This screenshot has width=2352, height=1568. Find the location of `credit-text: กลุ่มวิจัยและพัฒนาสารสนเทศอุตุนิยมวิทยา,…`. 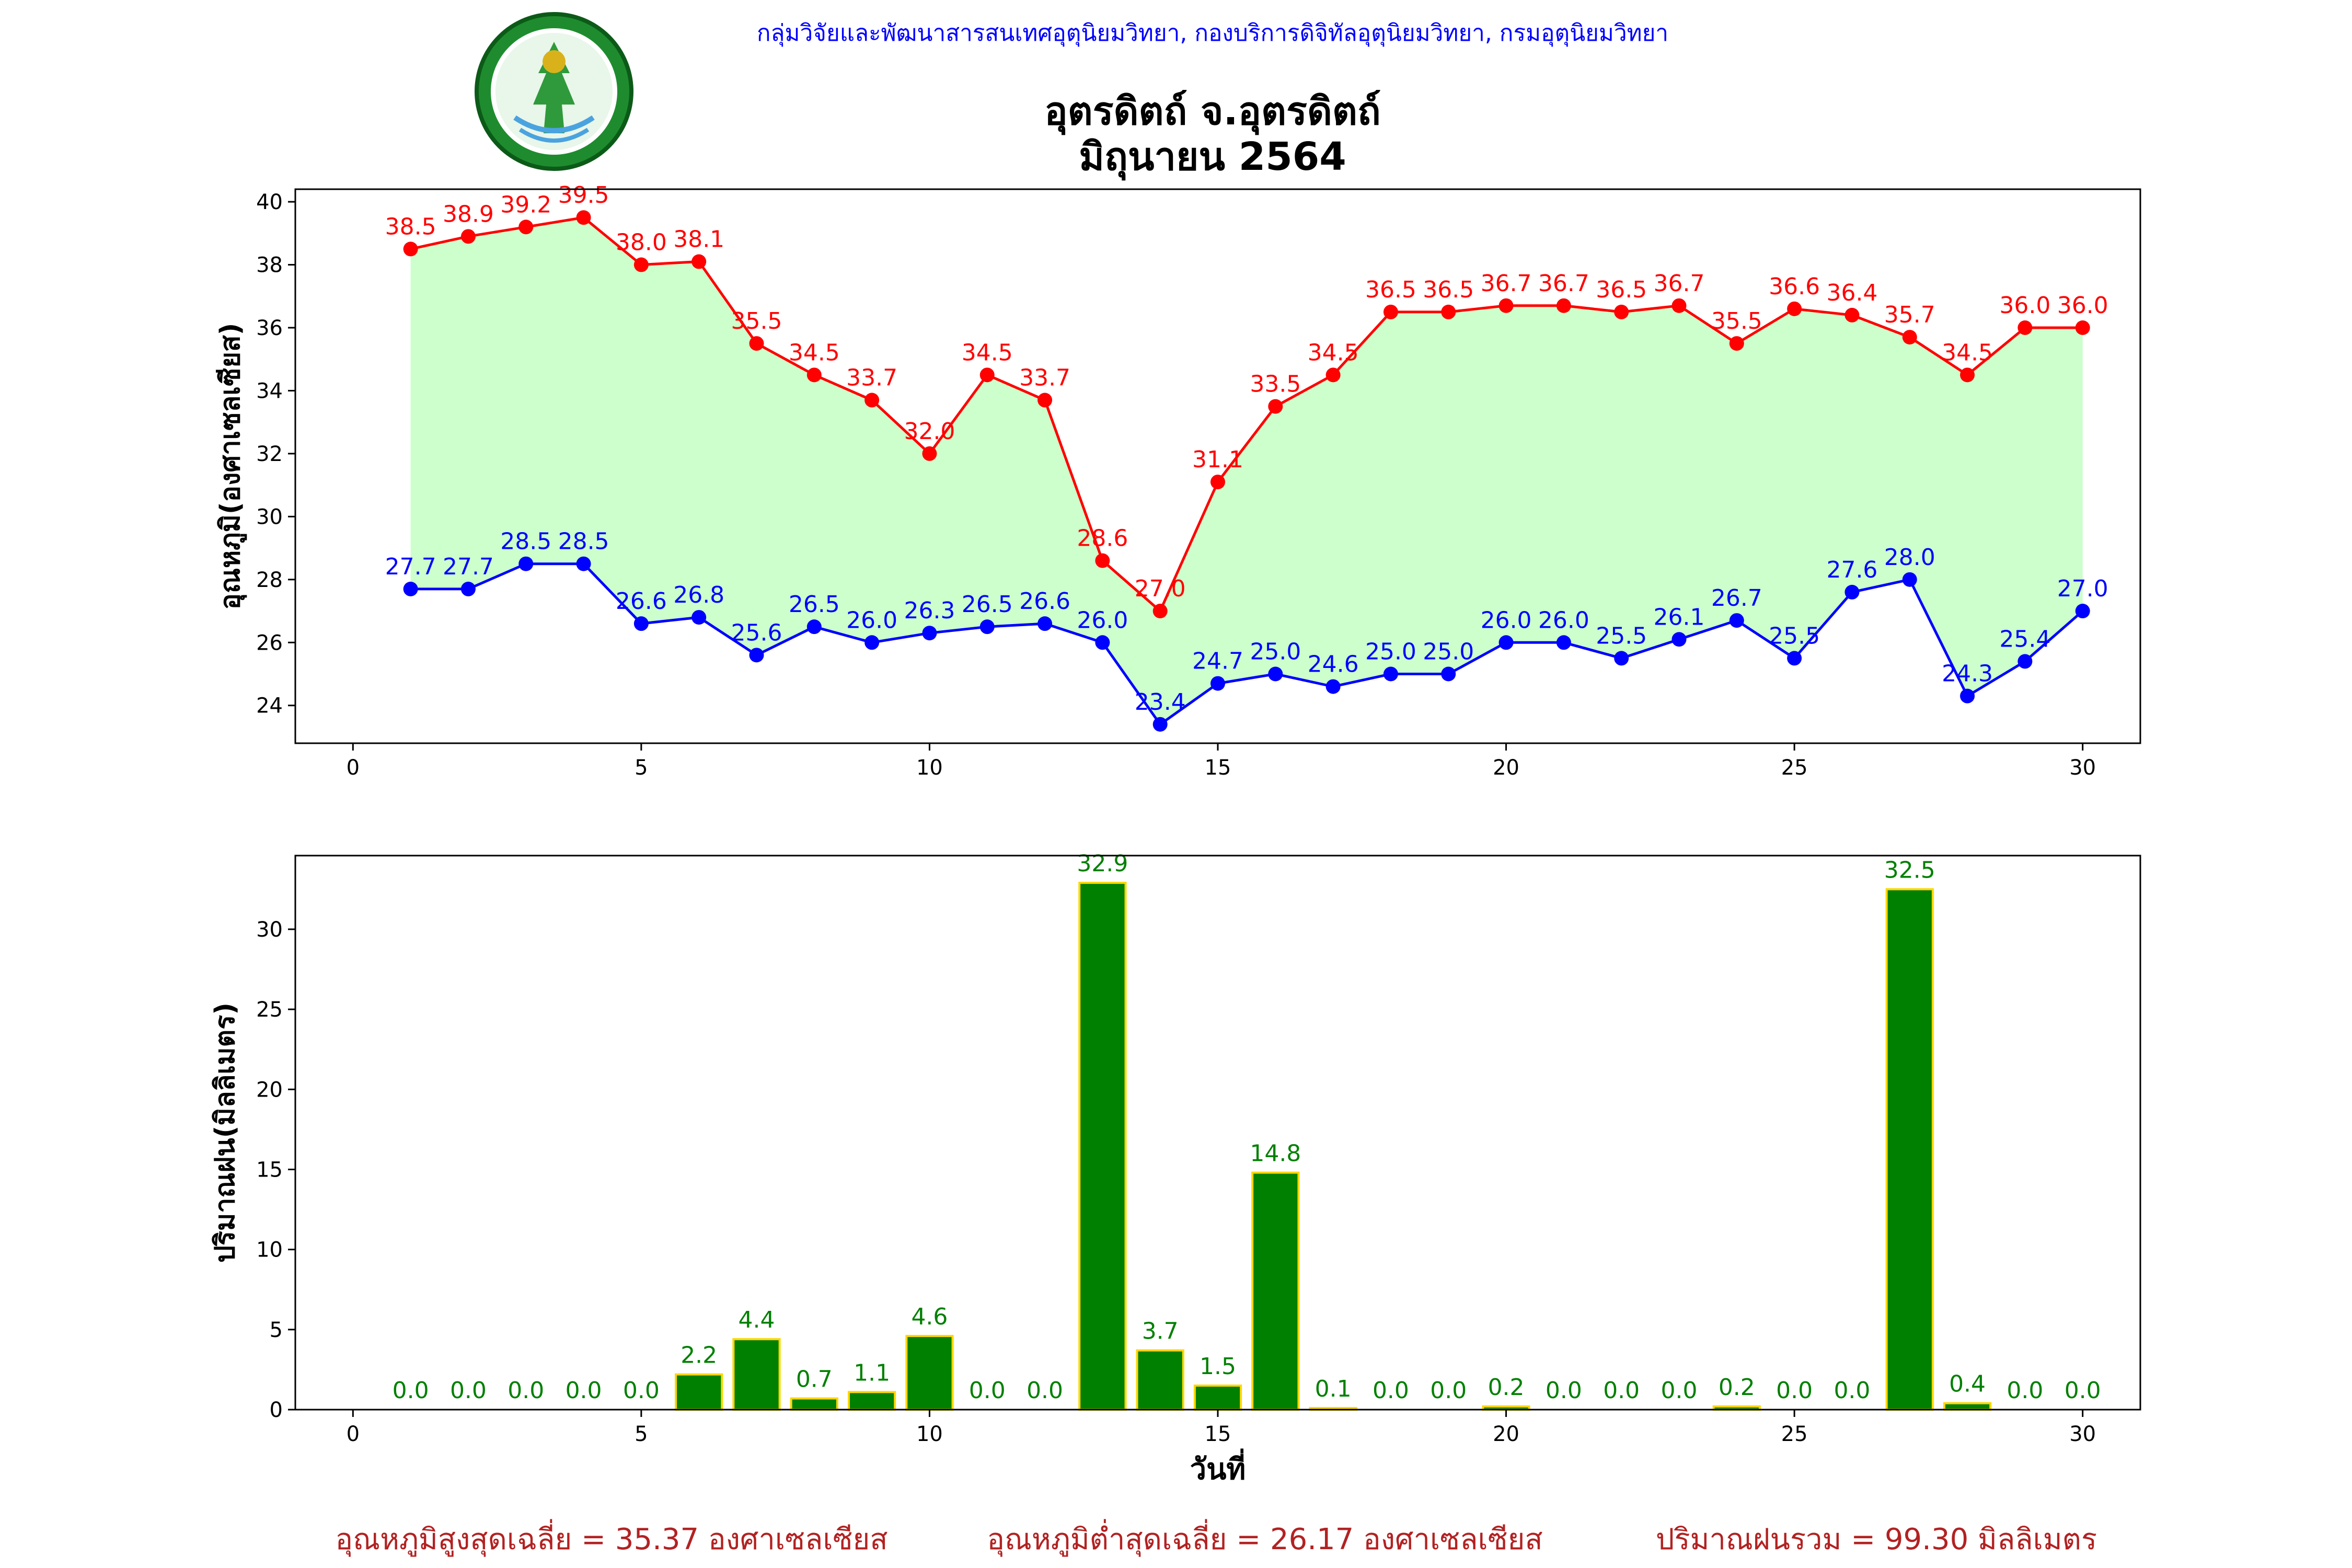

credit-text: กลุ่มวิจัยและพัฒนาสารสนเทศอุตุนิยมวิทยา,… is located at coordinates (1212, 33).